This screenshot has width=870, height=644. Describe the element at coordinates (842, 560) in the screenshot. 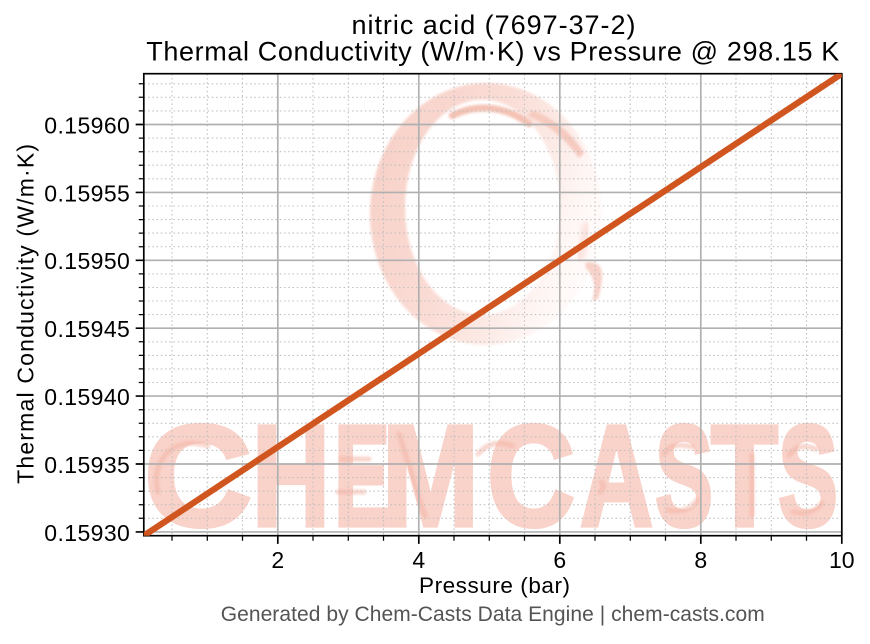

I see `svg-text: 10` at that location.